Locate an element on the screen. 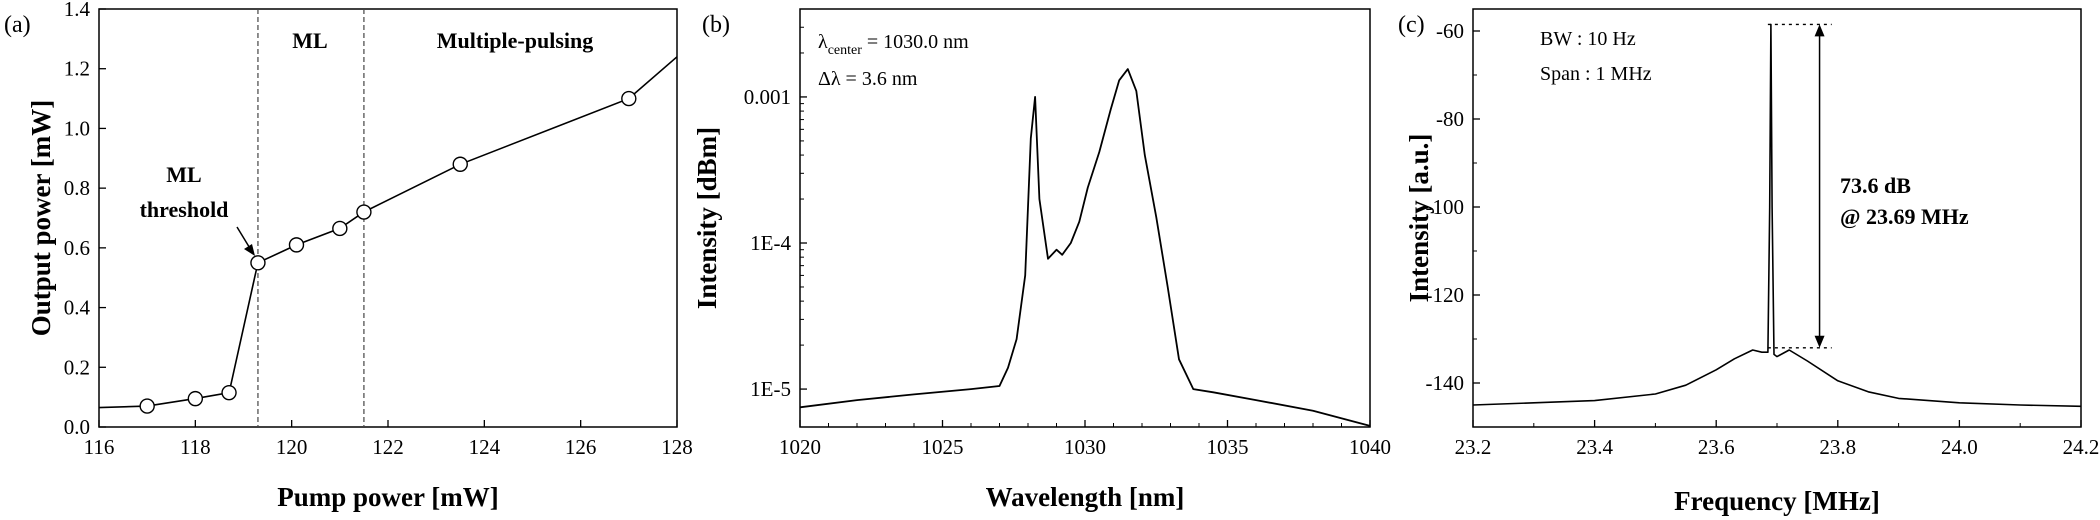  y-tick-label-a: 0.4 is located at coordinates (77, 308).